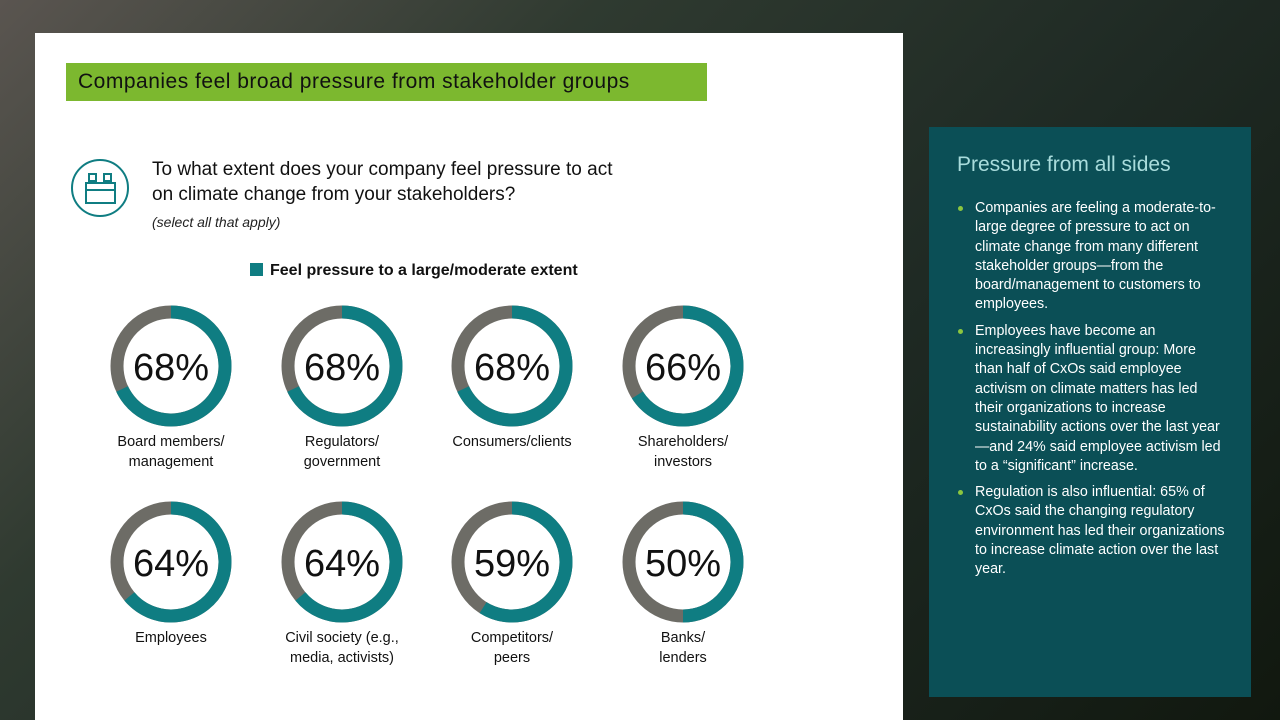 This screenshot has height=720, width=1280. What do you see at coordinates (100, 188) in the screenshot?
I see `stakeholder-icon` at bounding box center [100, 188].